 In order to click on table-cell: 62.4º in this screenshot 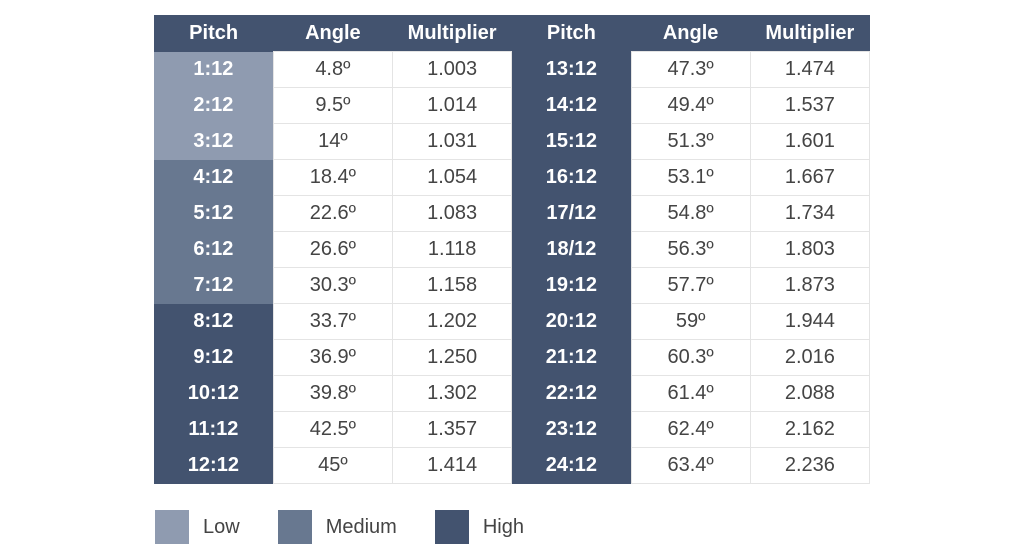, I will do `click(690, 429)`.